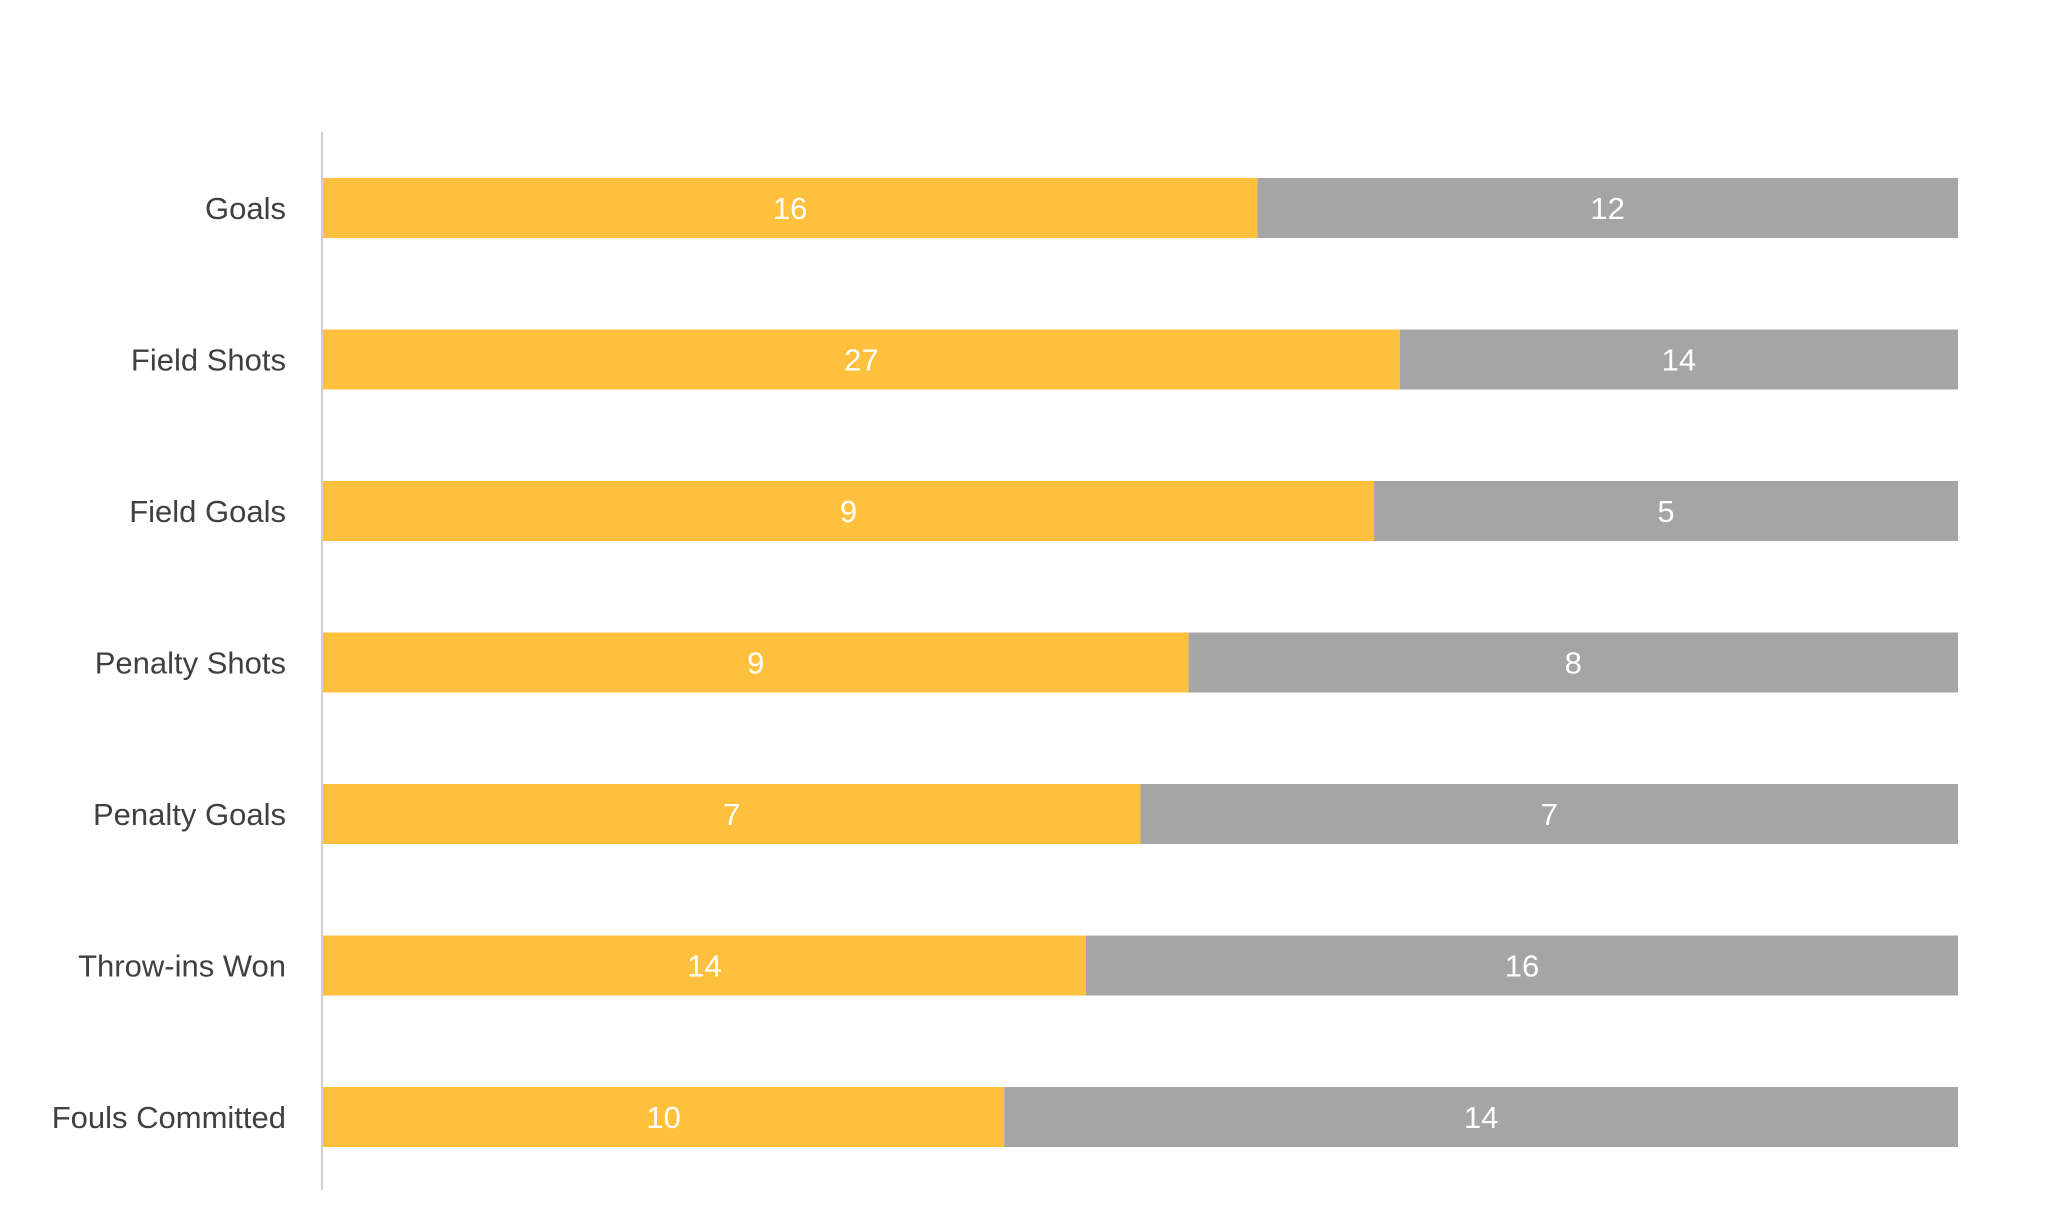  I want to click on category-label-goals: Goals, so click(245, 208).